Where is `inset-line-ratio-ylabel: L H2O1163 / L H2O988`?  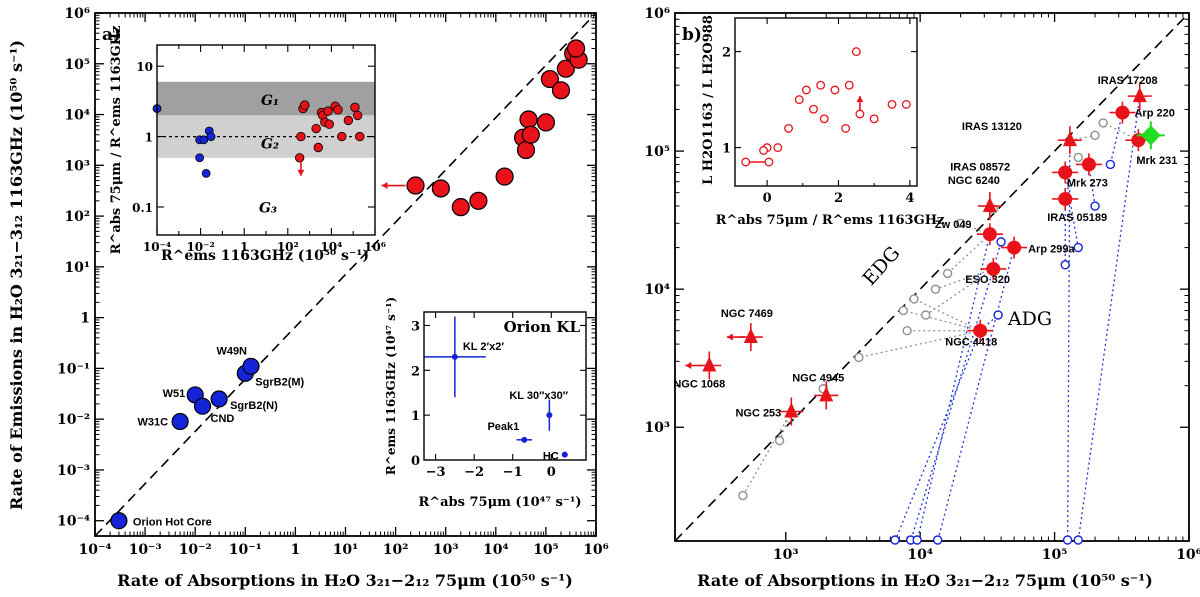 inset-line-ratio-ylabel: L H2O1163 / L H2O988 is located at coordinates (708, 100).